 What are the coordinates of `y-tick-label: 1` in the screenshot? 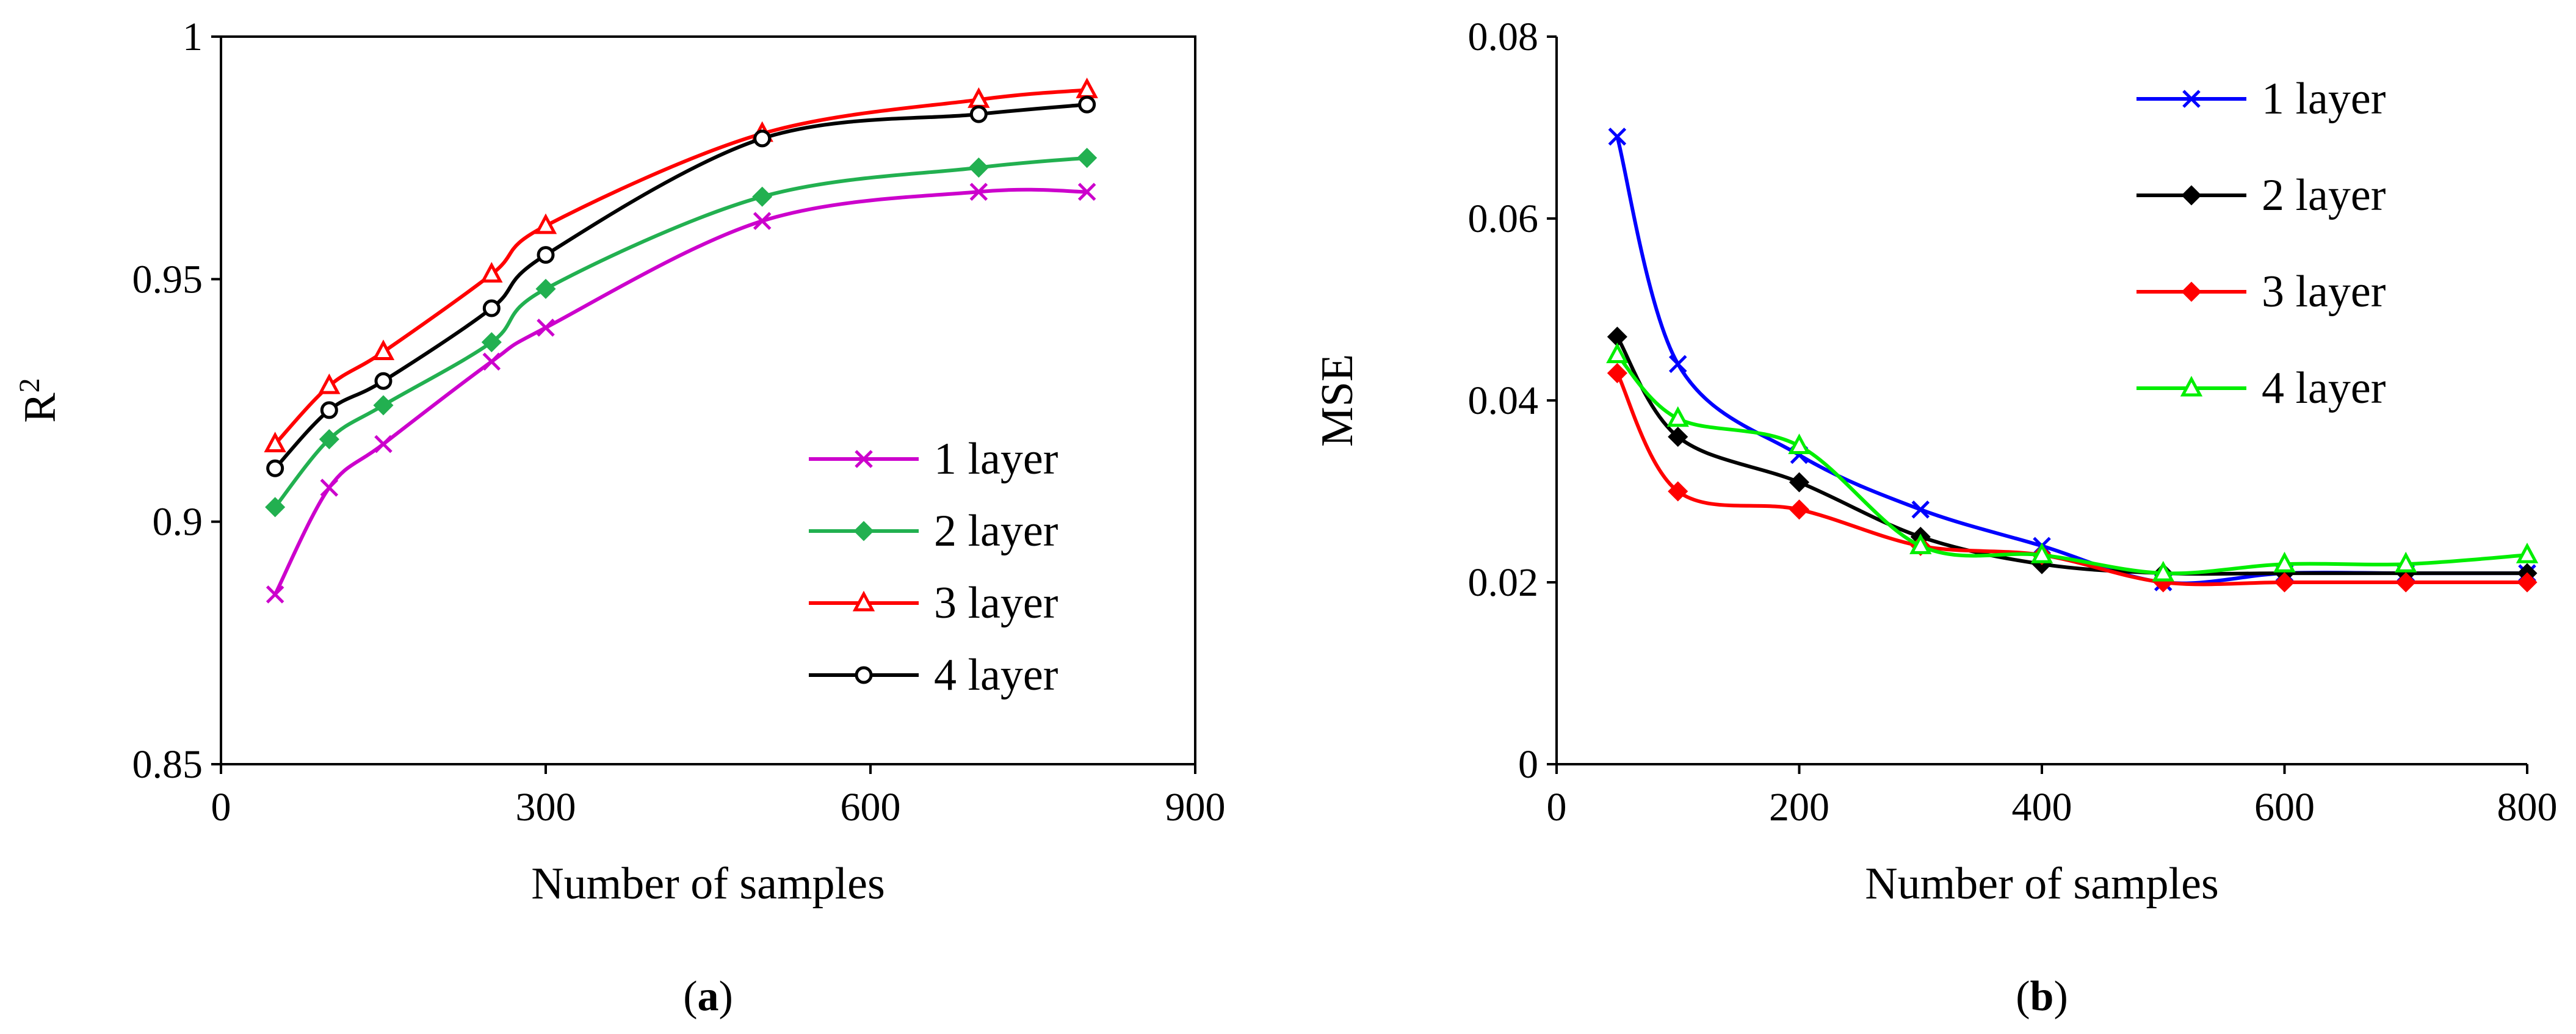 It's located at (193, 37).